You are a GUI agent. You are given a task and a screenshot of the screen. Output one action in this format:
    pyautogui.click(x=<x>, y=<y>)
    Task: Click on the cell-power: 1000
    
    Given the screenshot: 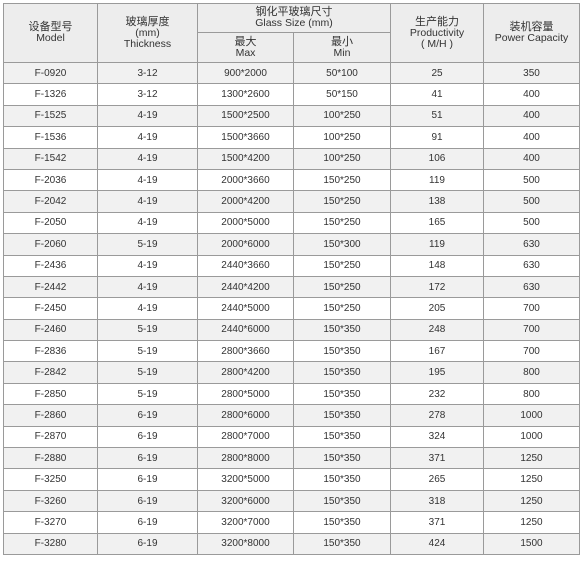 What is the action you would take?
    pyautogui.click(x=531, y=415)
    